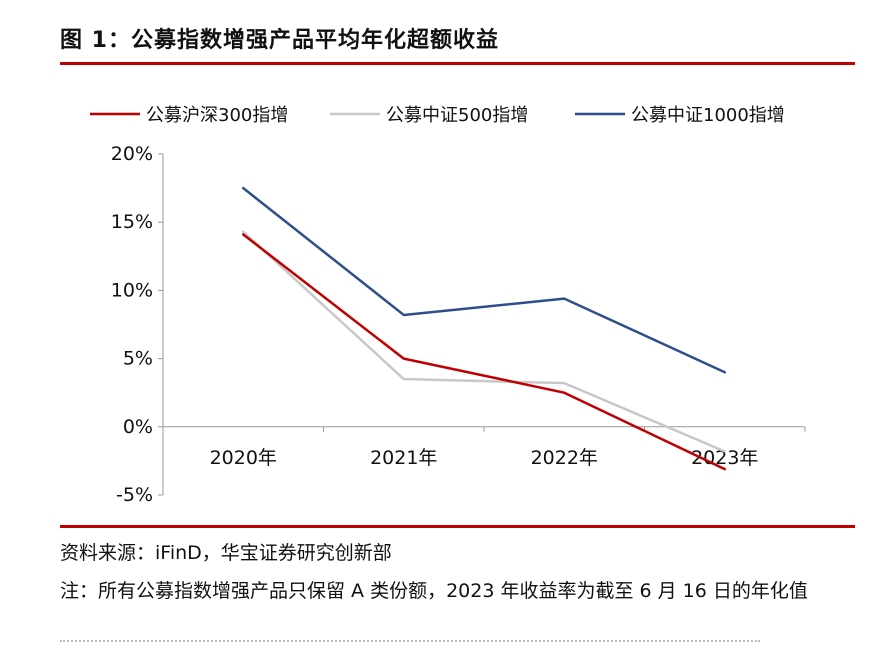 Image resolution: width=873 pixels, height=648 pixels. Describe the element at coordinates (138, 427) in the screenshot. I see `y-tick-label: 0%` at that location.